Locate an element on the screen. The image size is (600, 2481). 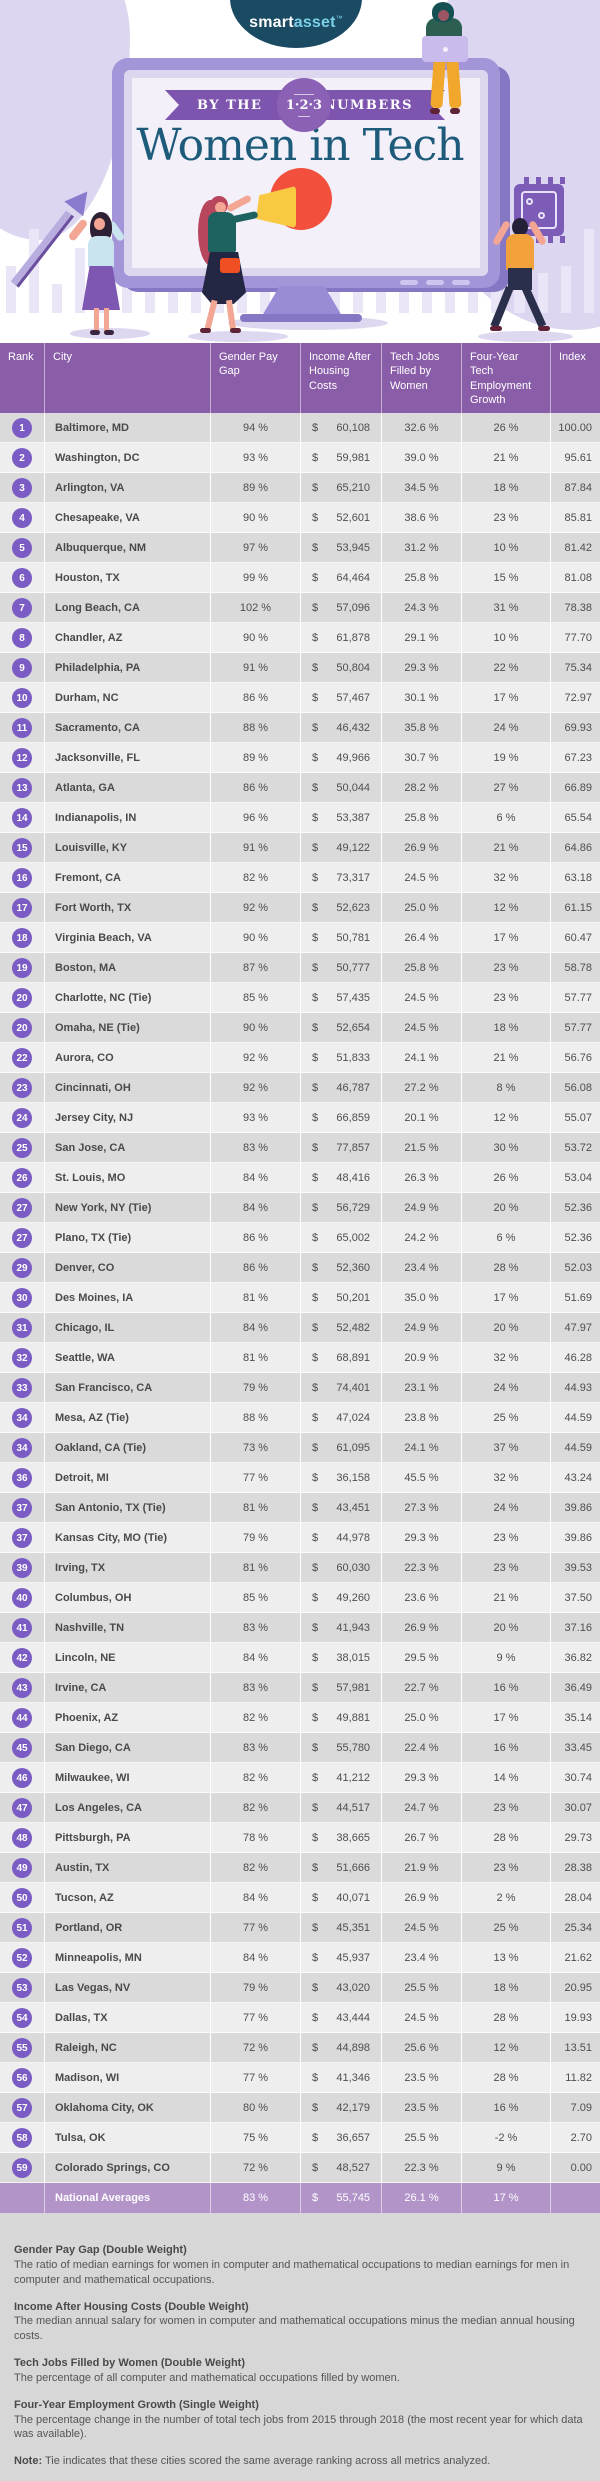
growth-cell: 26 % is located at coordinates (505, 1178).